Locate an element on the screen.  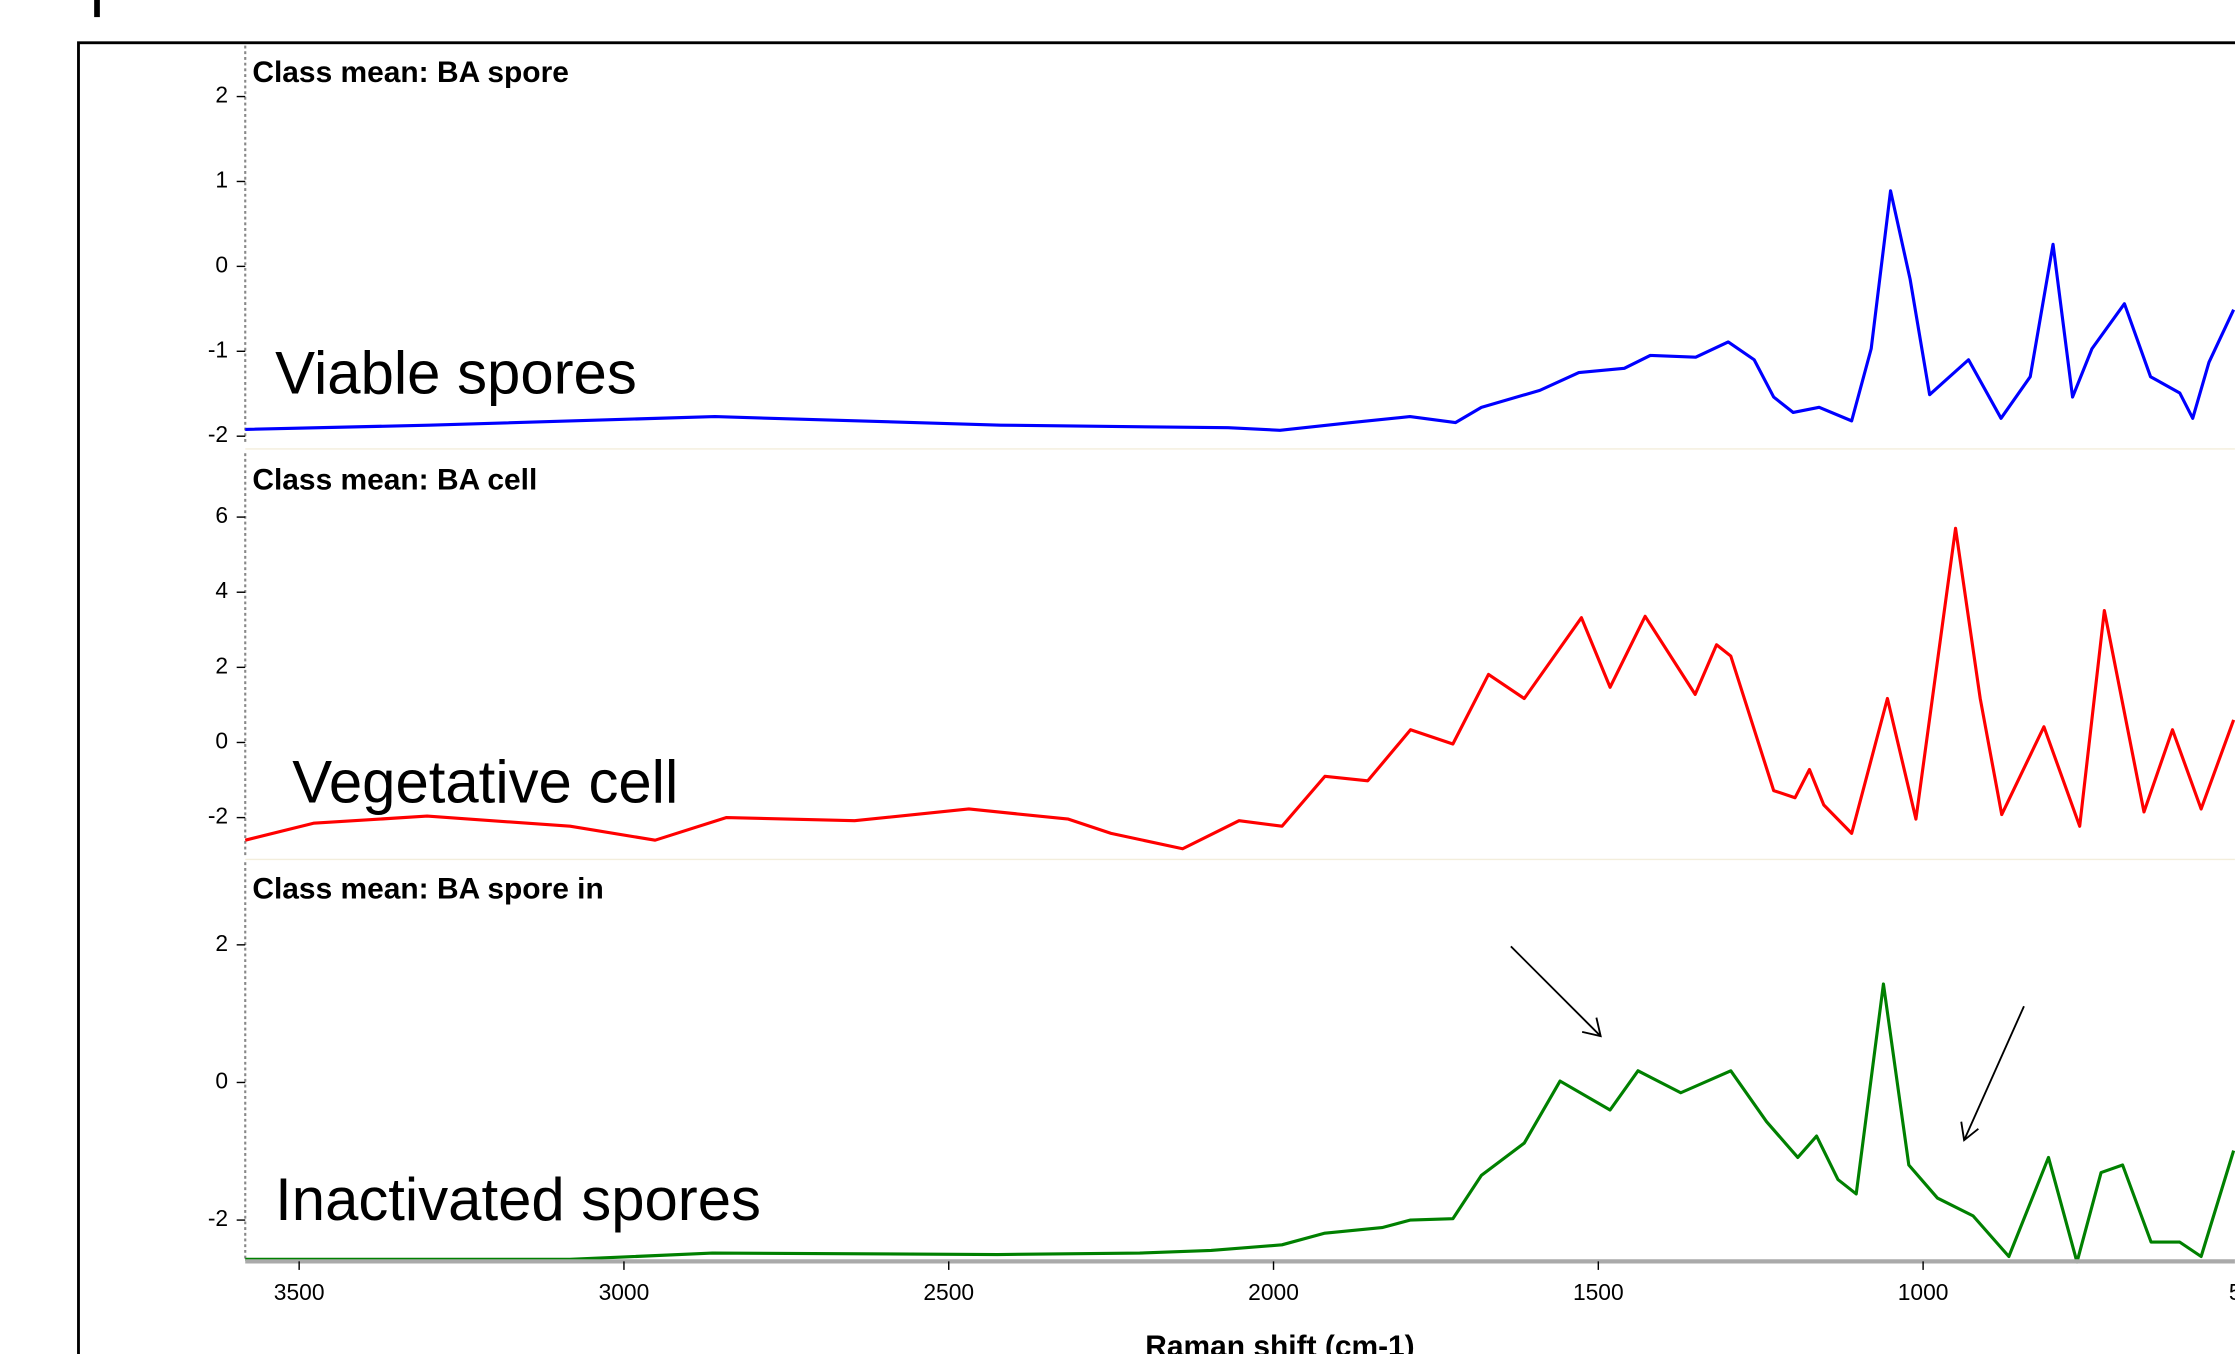
x-tick-label: 1500 is located at coordinates (1598, 1292).